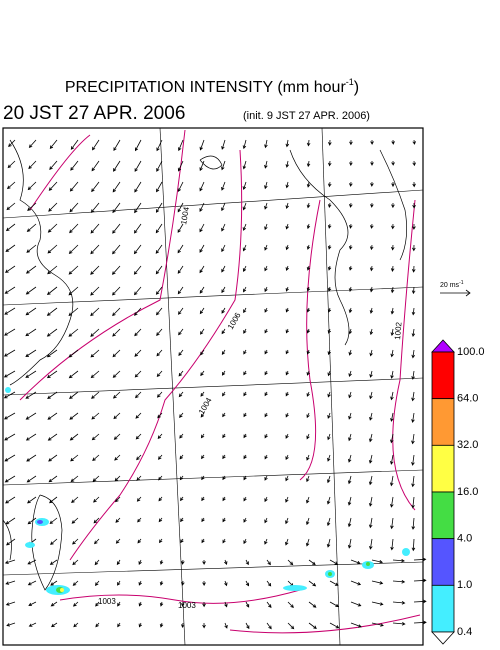 The width and height of the screenshot is (500, 650). I want to click on colorbar-label: 1.0, so click(464, 585).